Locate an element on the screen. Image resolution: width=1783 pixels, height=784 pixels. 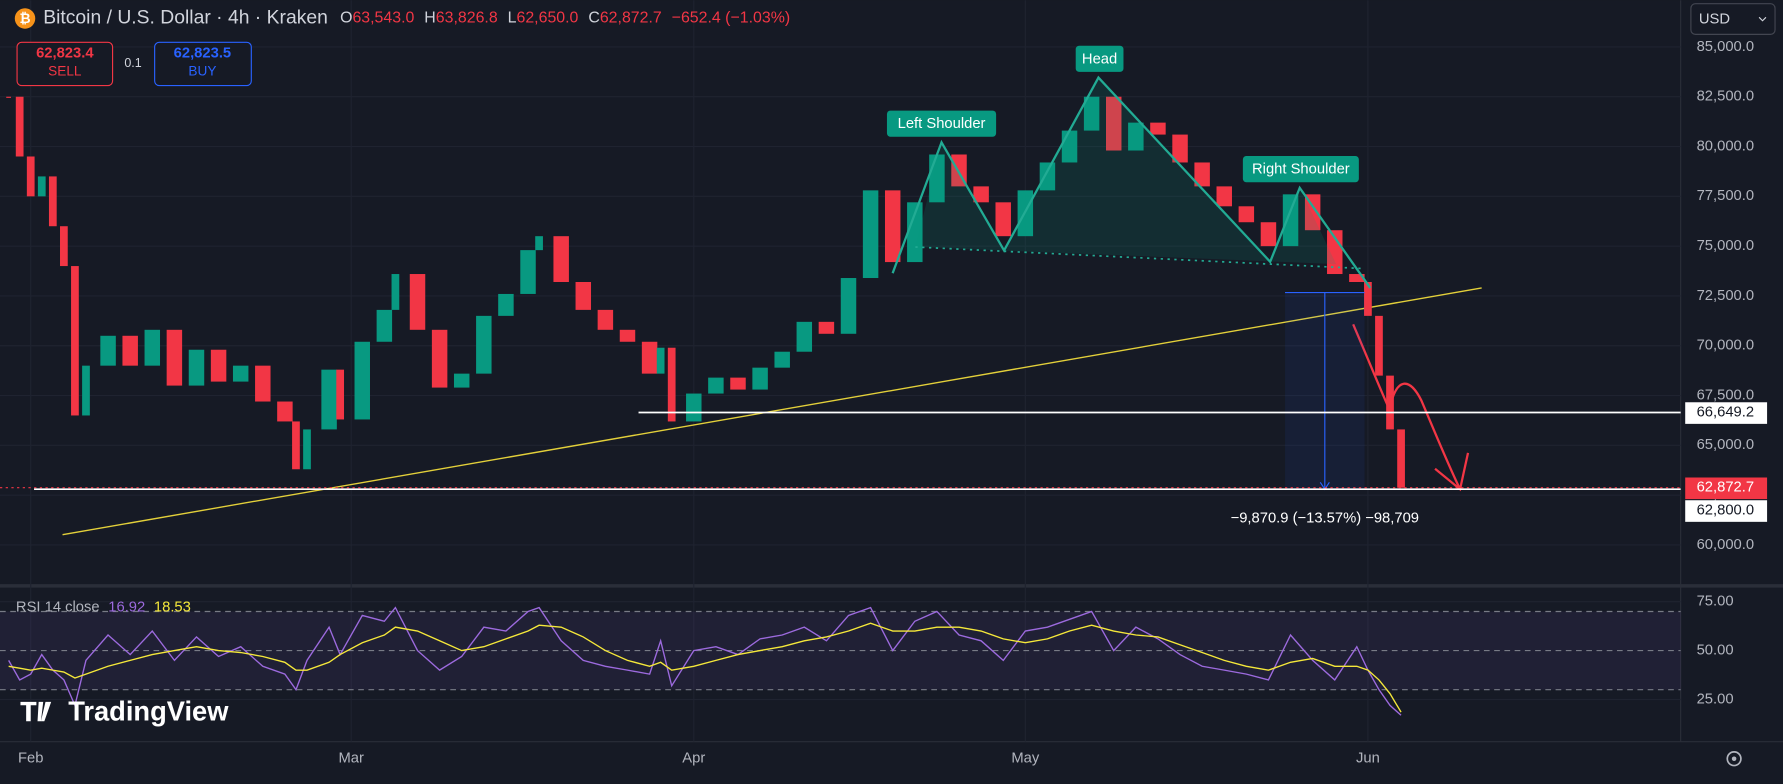
head-label: Head is located at coordinates (1099, 59).